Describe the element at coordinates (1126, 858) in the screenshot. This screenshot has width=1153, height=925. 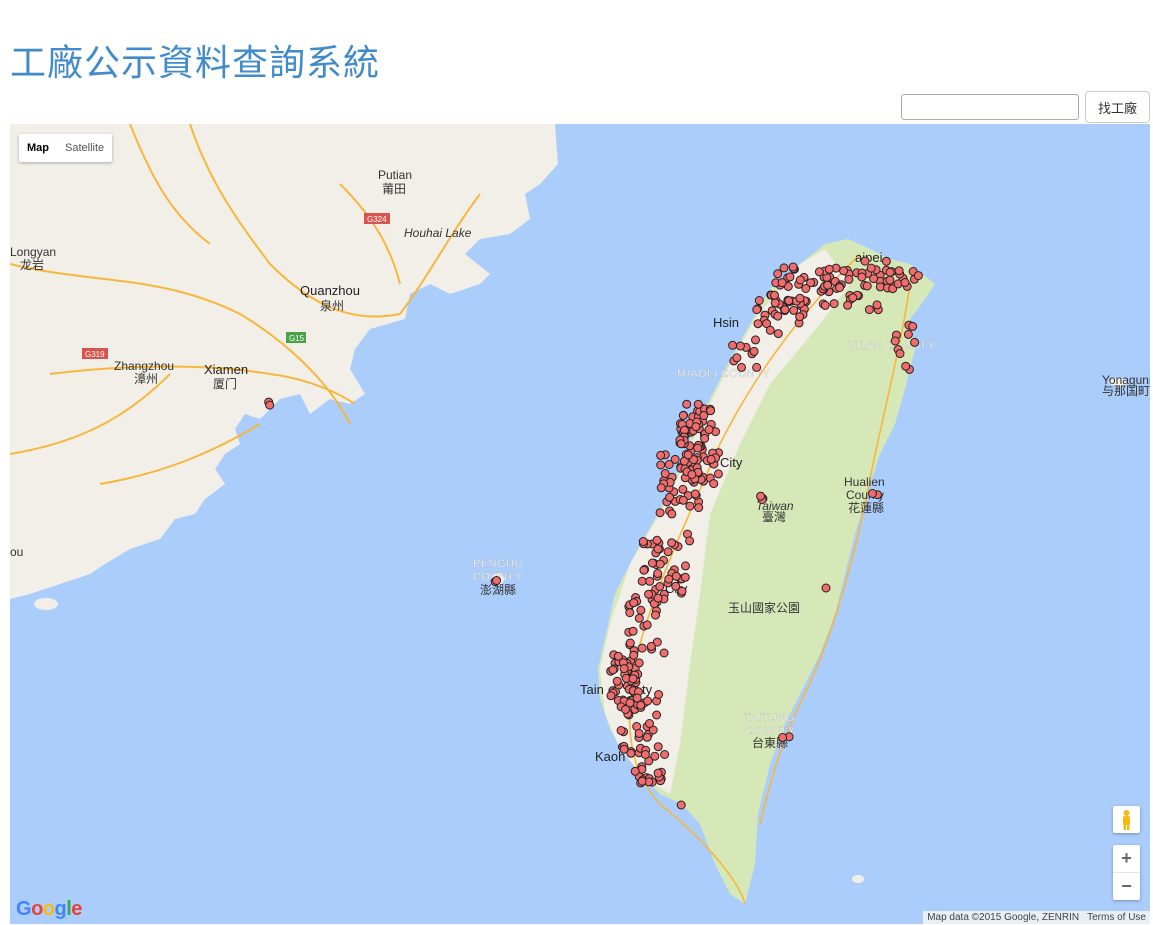
I see `zoom-in-button: +` at that location.